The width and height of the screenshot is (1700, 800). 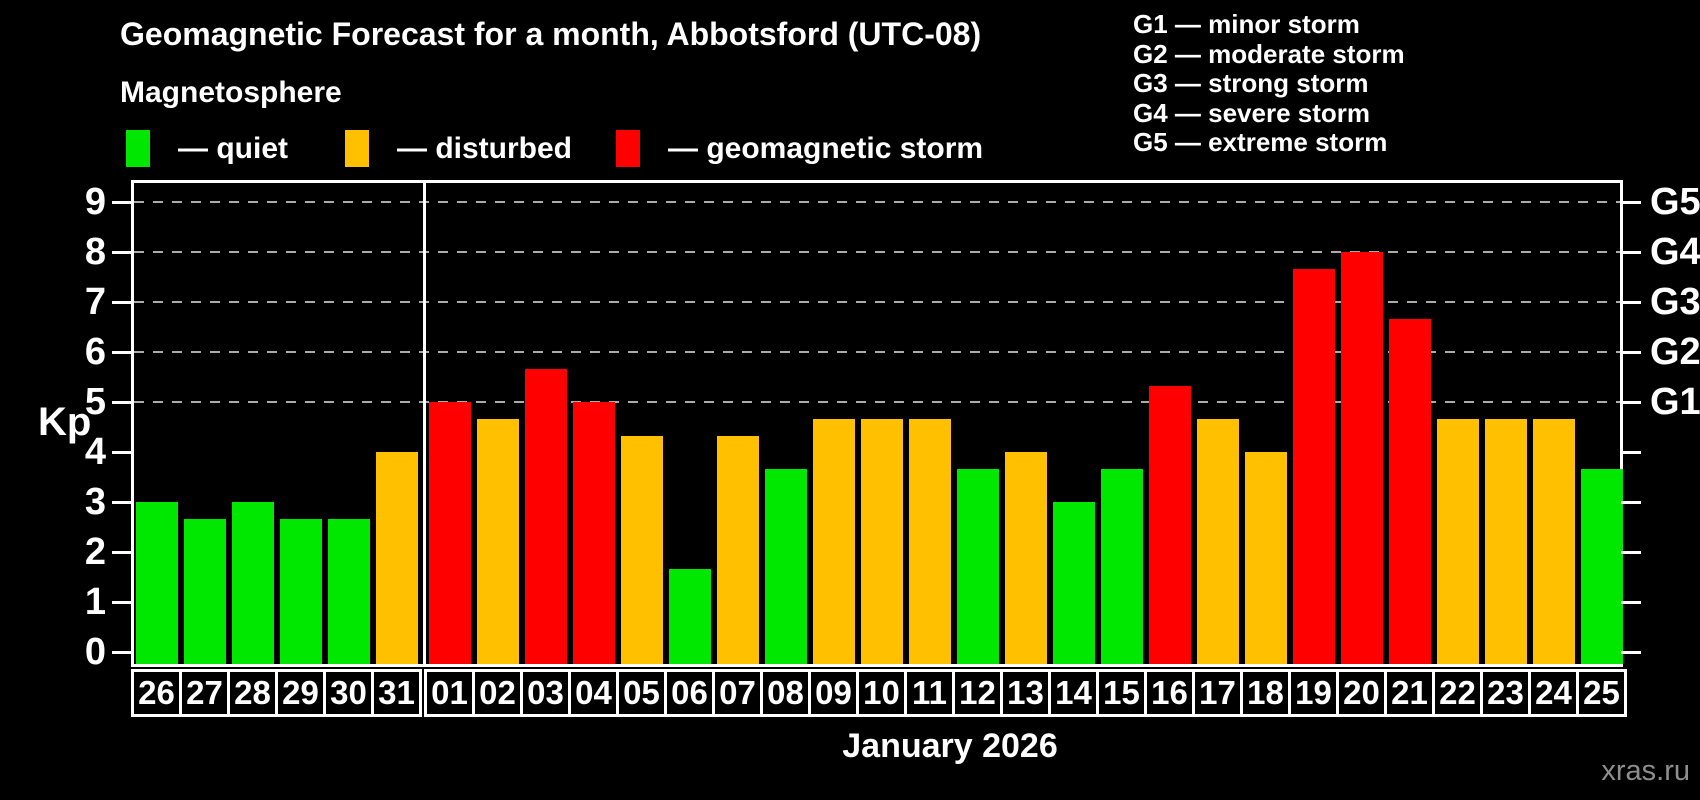 What do you see at coordinates (1457, 693) in the screenshot?
I see `date-cell-22: 22` at bounding box center [1457, 693].